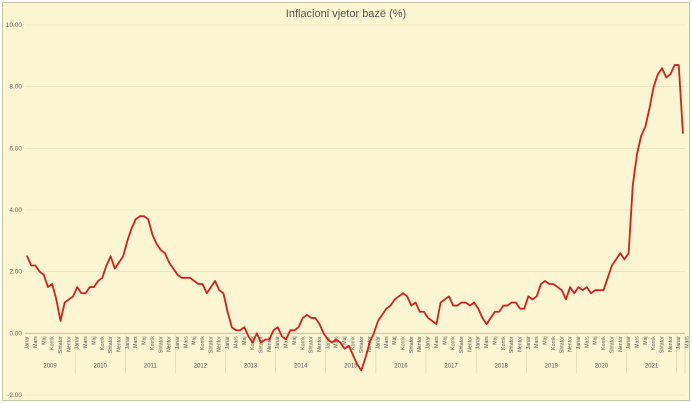  I want to click on y-tick-label: 6.00, so click(15, 148).